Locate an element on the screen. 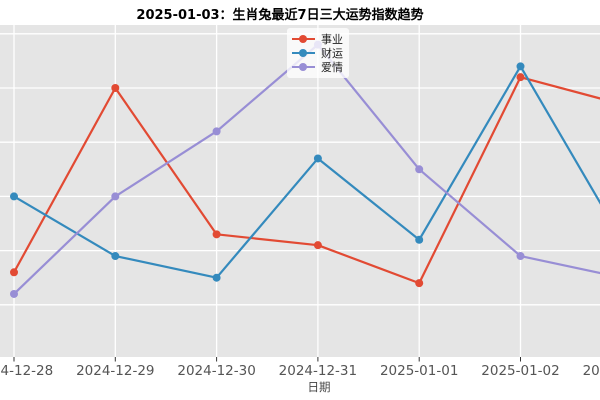  x-tick-label: 2024-12-31 is located at coordinates (318, 371).